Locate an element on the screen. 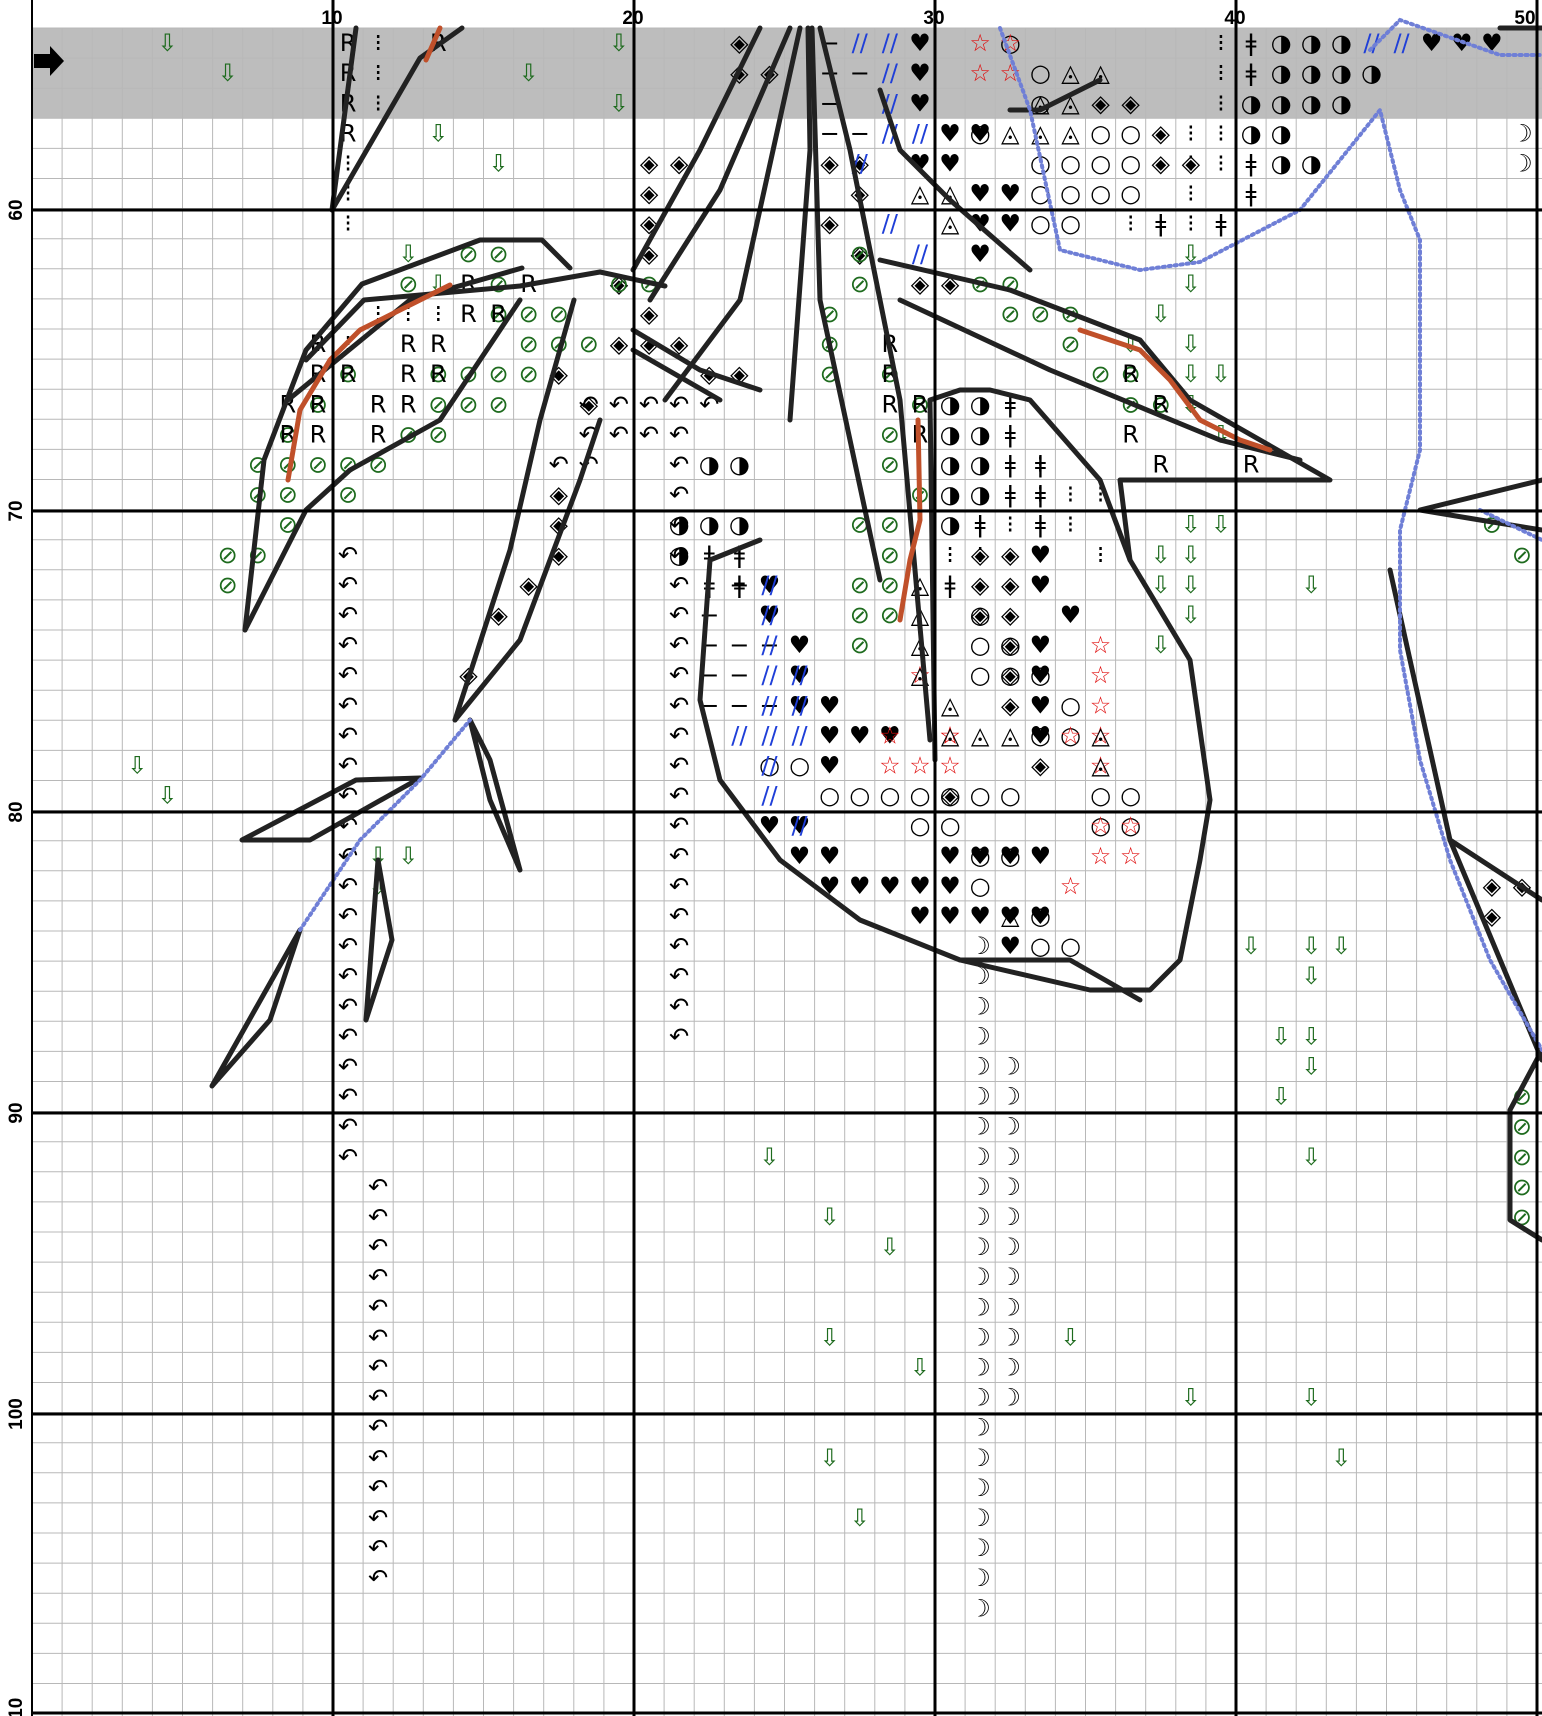 Image resolution: width=1542 pixels, height=1716 pixels. rust-backstitch-line is located at coordinates (910, 520).